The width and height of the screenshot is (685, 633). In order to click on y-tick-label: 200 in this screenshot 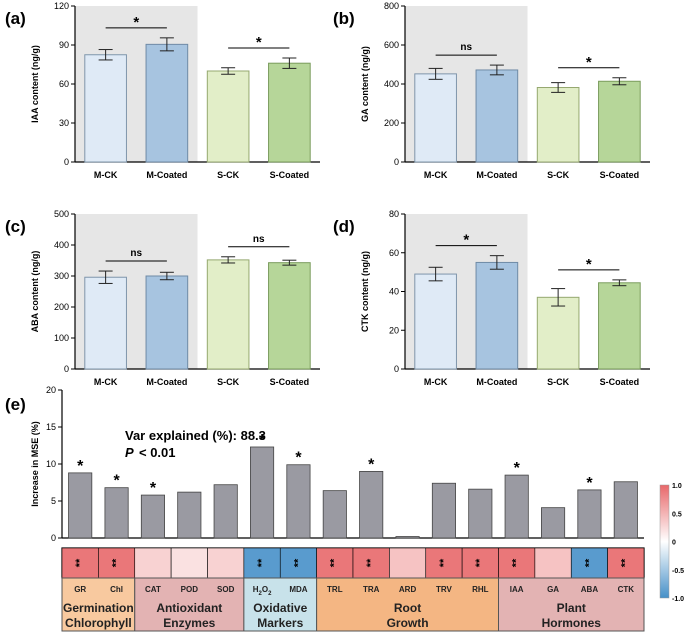, I will do `click(61, 307)`.